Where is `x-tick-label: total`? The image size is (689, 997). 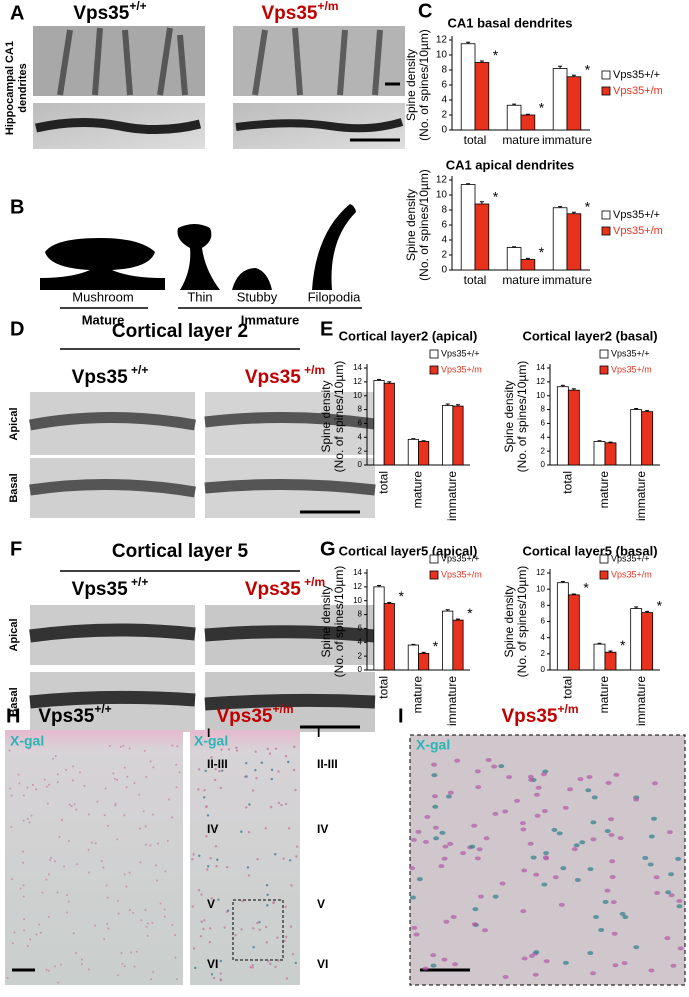
x-tick-label: total is located at coordinates (568, 482).